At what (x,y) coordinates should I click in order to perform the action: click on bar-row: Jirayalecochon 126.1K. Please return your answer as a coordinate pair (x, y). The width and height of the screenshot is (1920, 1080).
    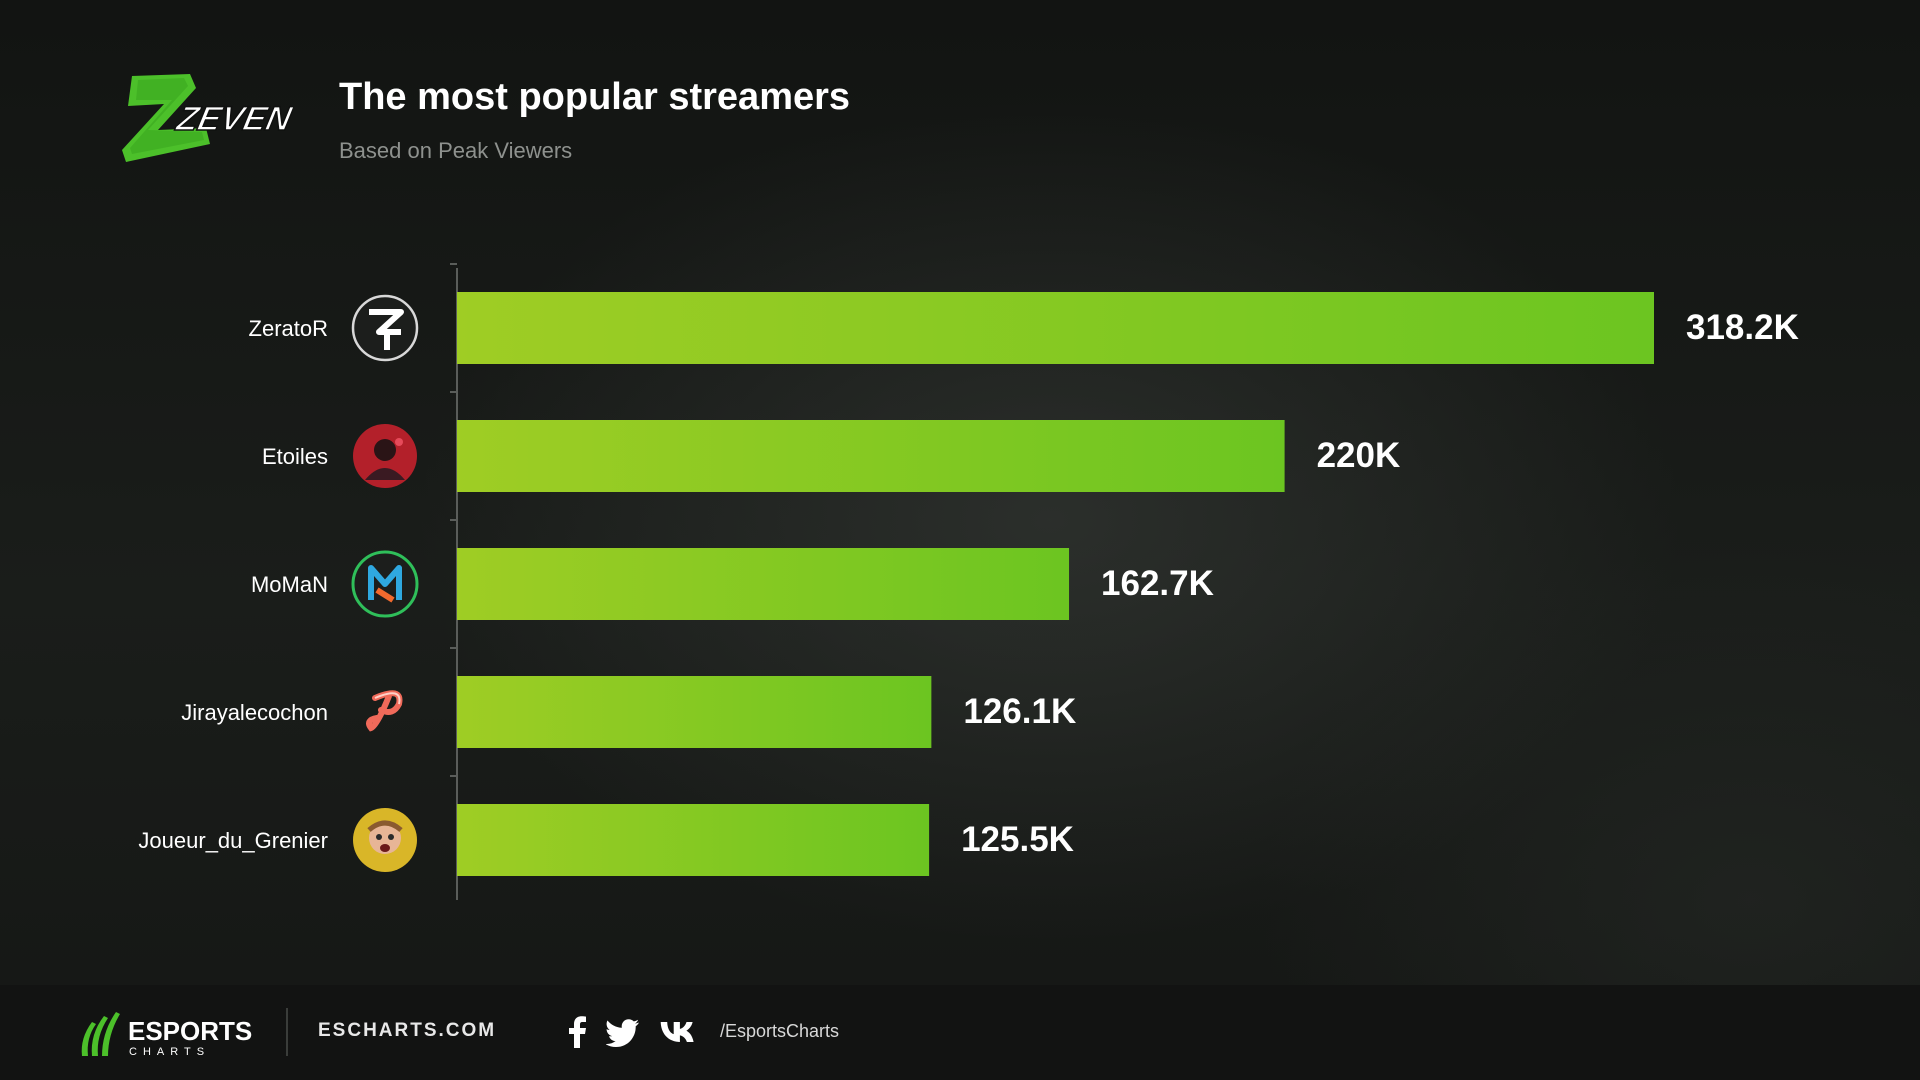
    Looking at the image, I should click on (628, 697).